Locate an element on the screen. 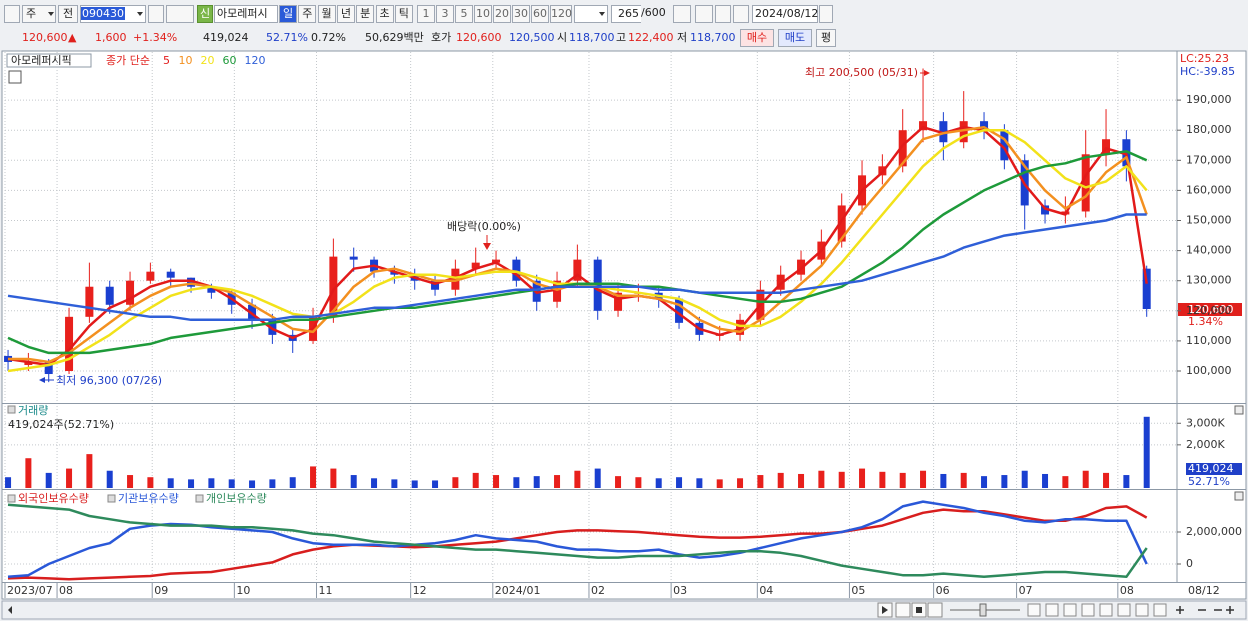 Image resolution: width=1248 pixels, height=621 pixels. dropdown is located at coordinates (591, 14).